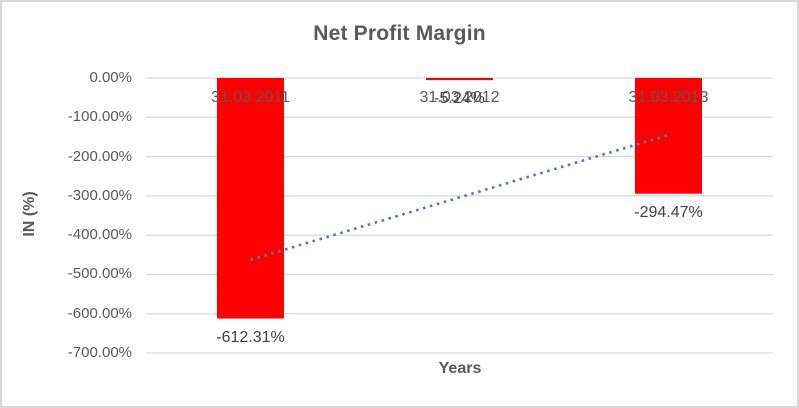 The height and width of the screenshot is (408, 799). What do you see at coordinates (99, 117) in the screenshot?
I see `y-tick-label: -100.00%` at bounding box center [99, 117].